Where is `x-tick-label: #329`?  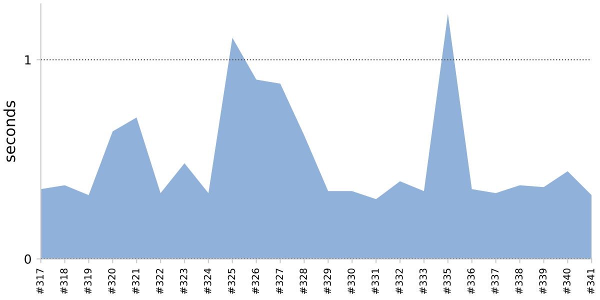
x-tick-label: #329 is located at coordinates (327, 281).